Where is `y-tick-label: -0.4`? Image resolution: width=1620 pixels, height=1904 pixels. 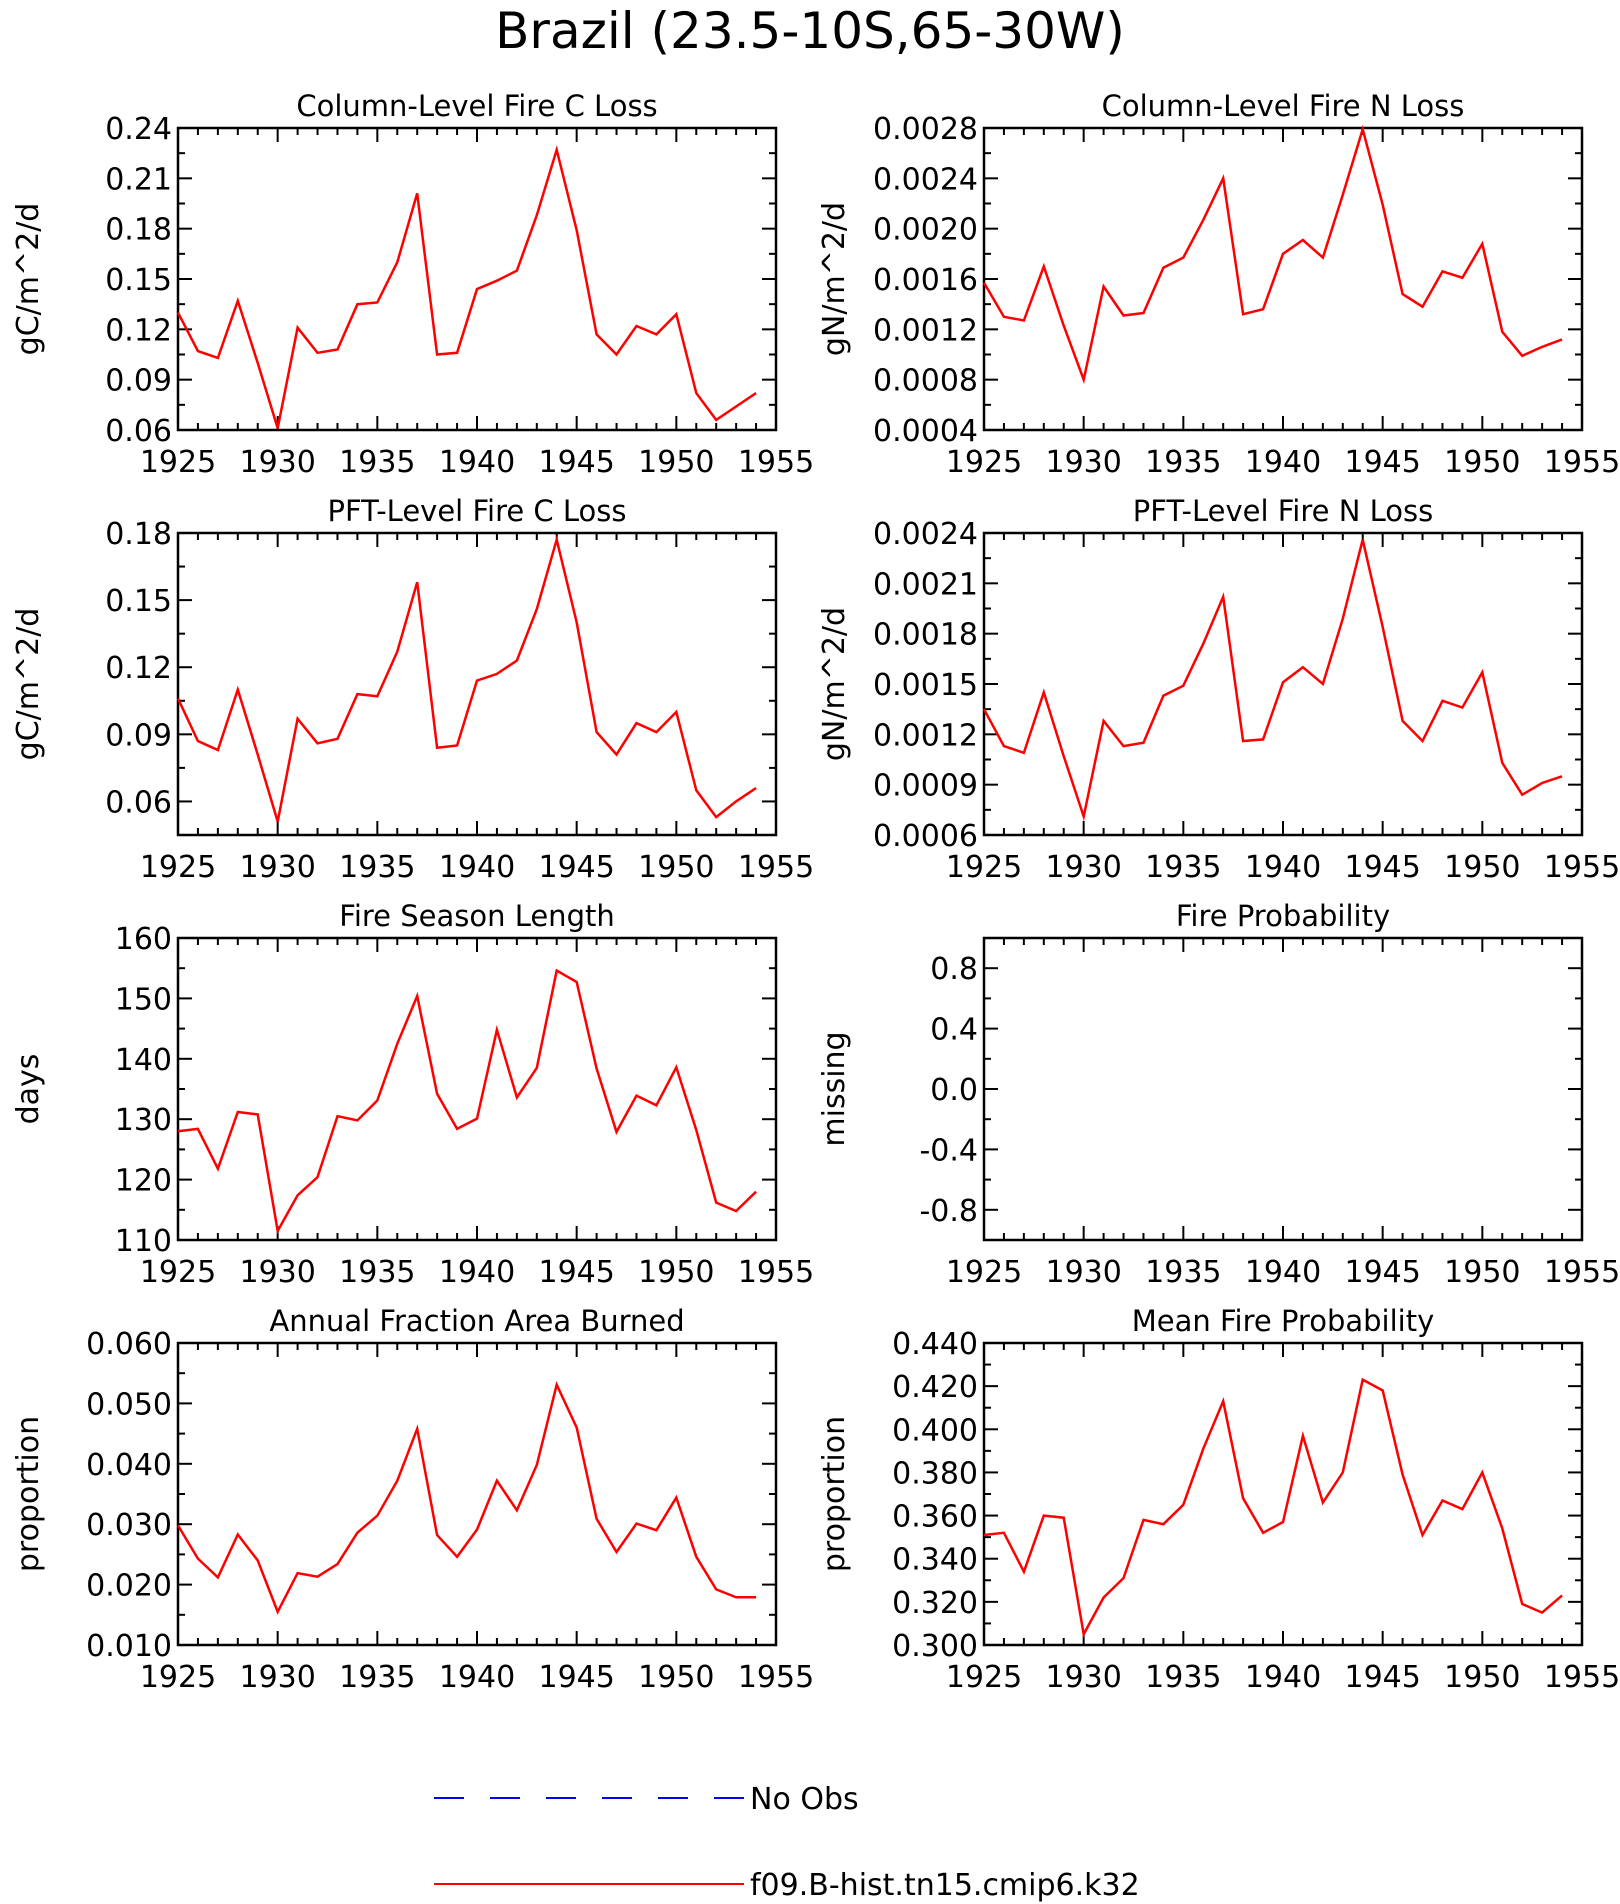
y-tick-label: -0.4 is located at coordinates (948, 1150).